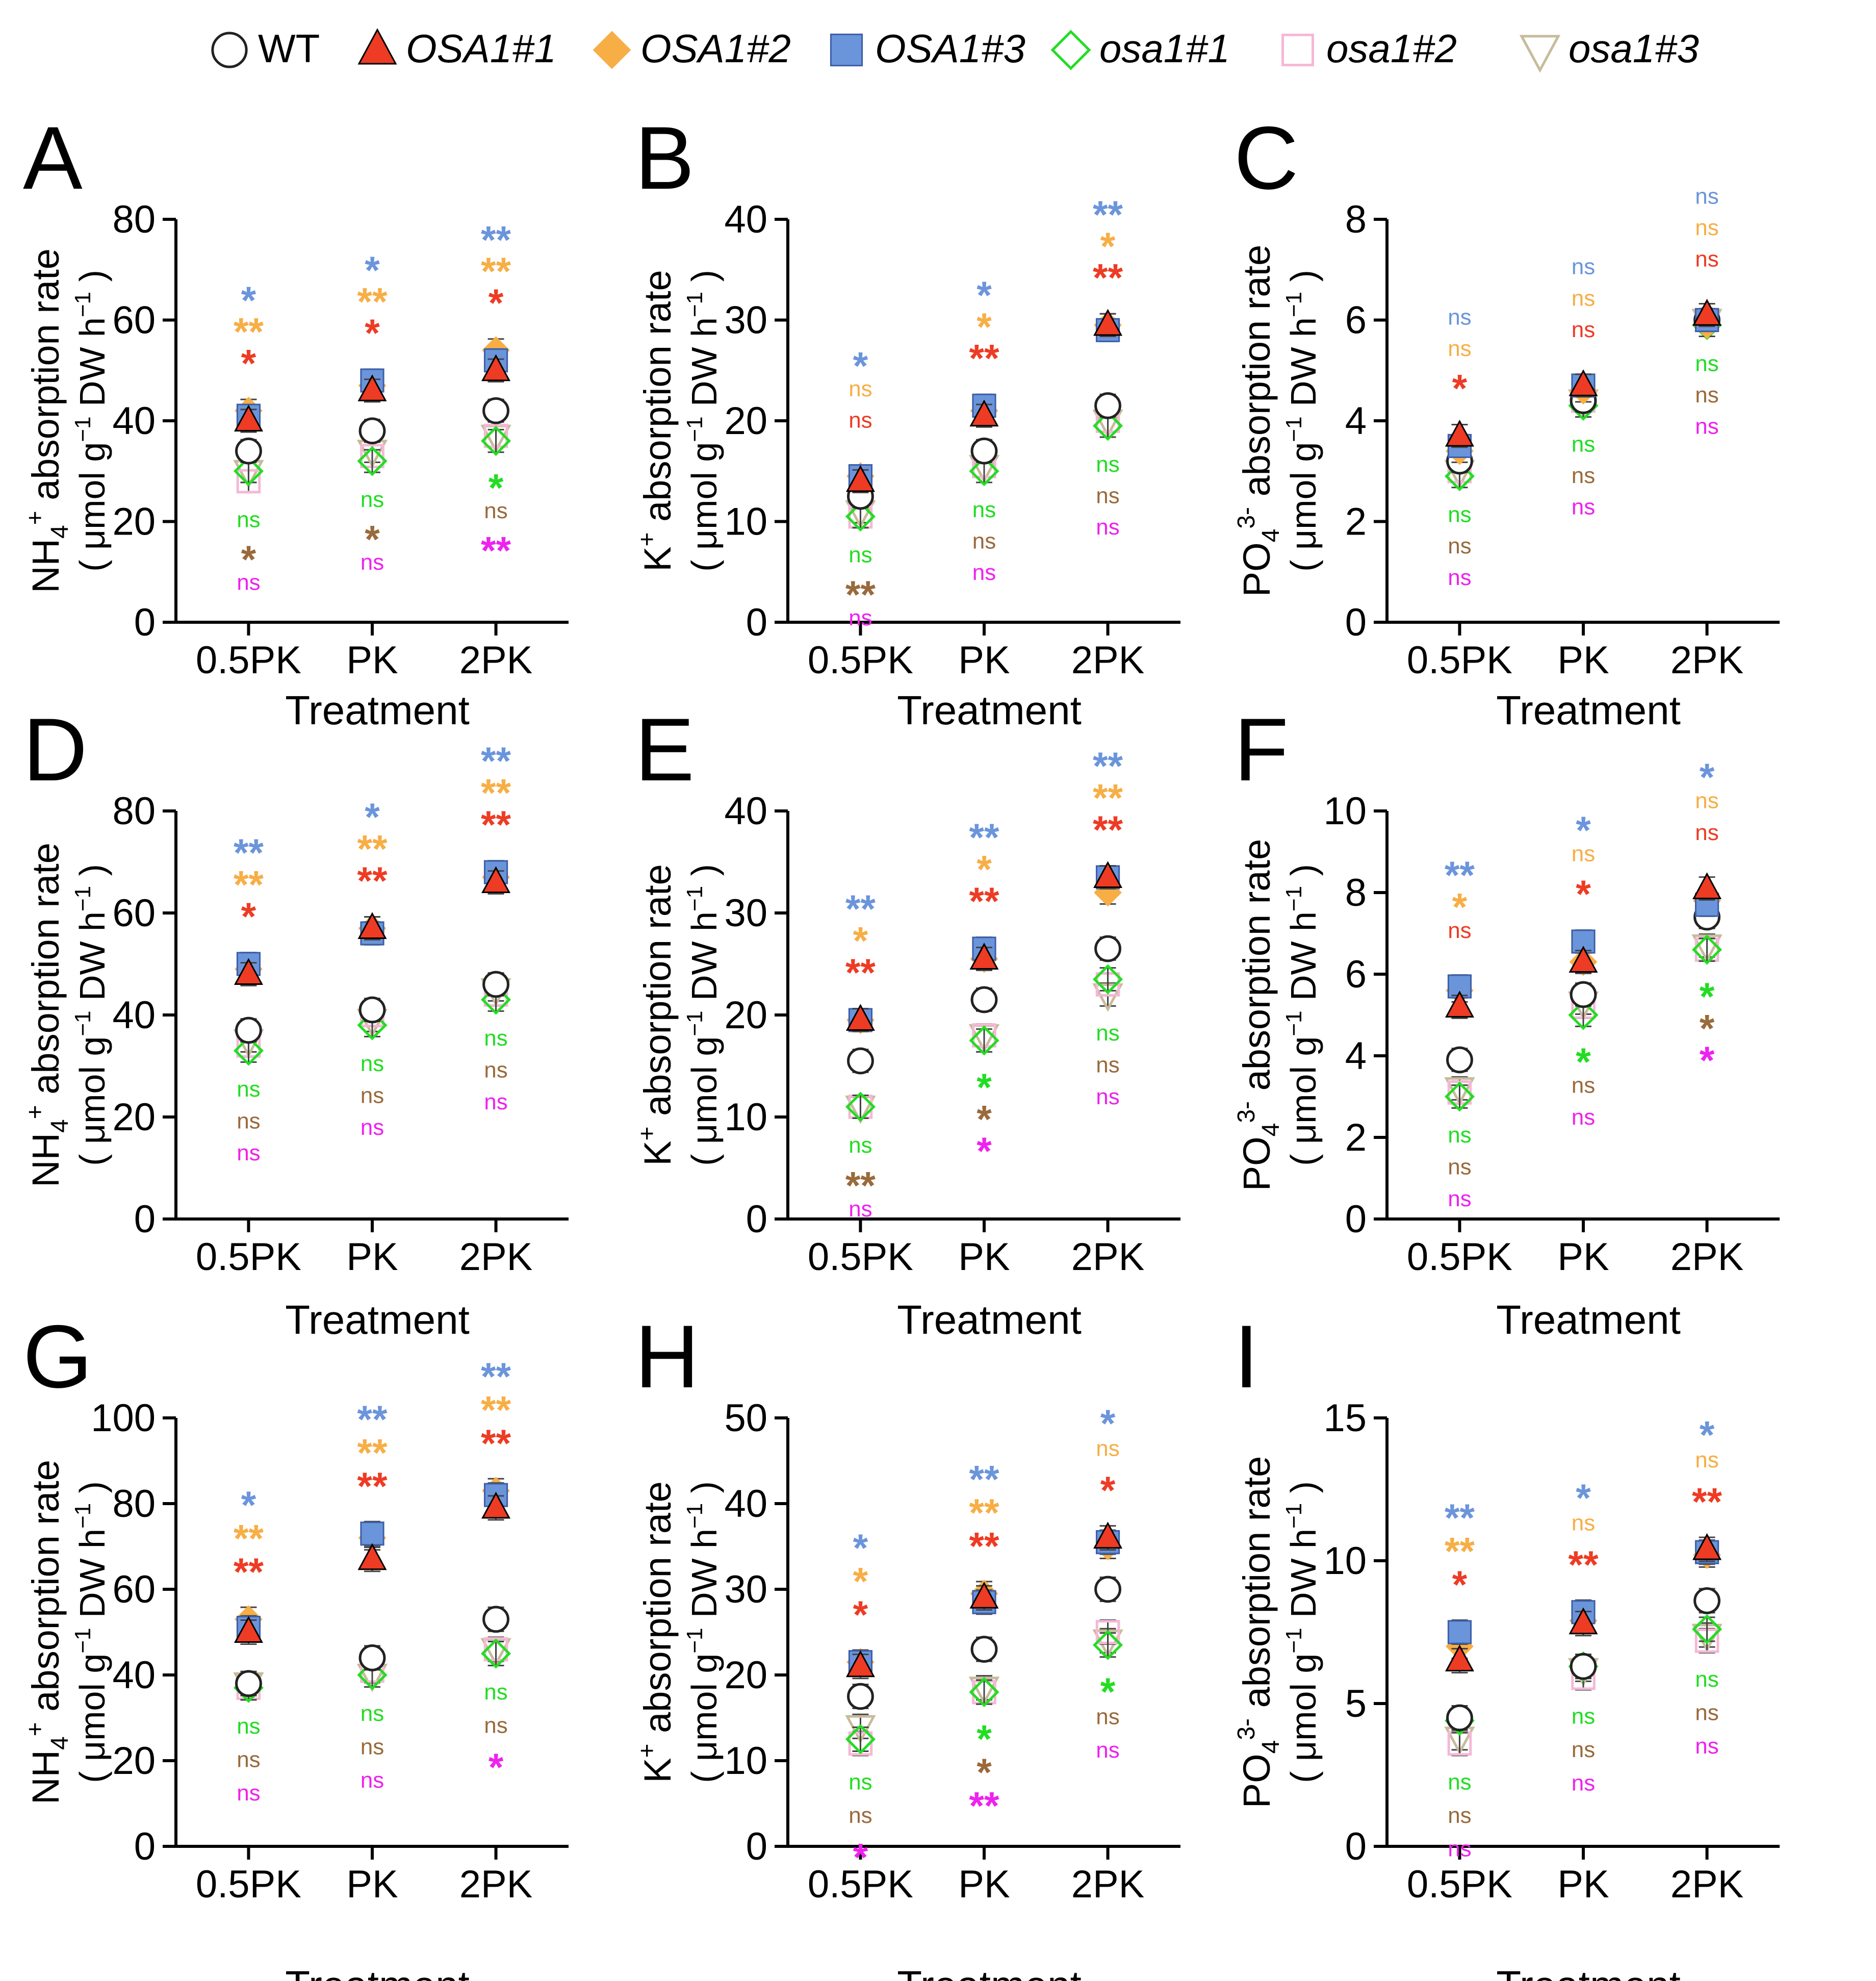  Describe the element at coordinates (716, 49) in the screenshot. I see `legend-label: OSA1#2` at that location.